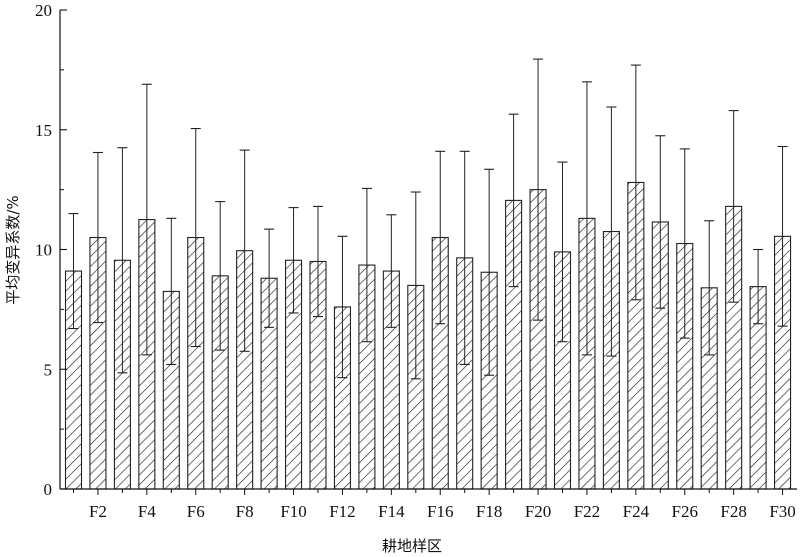 This screenshot has width=800, height=557. Describe the element at coordinates (48, 369) in the screenshot. I see `y-tick-label: 5` at that location.